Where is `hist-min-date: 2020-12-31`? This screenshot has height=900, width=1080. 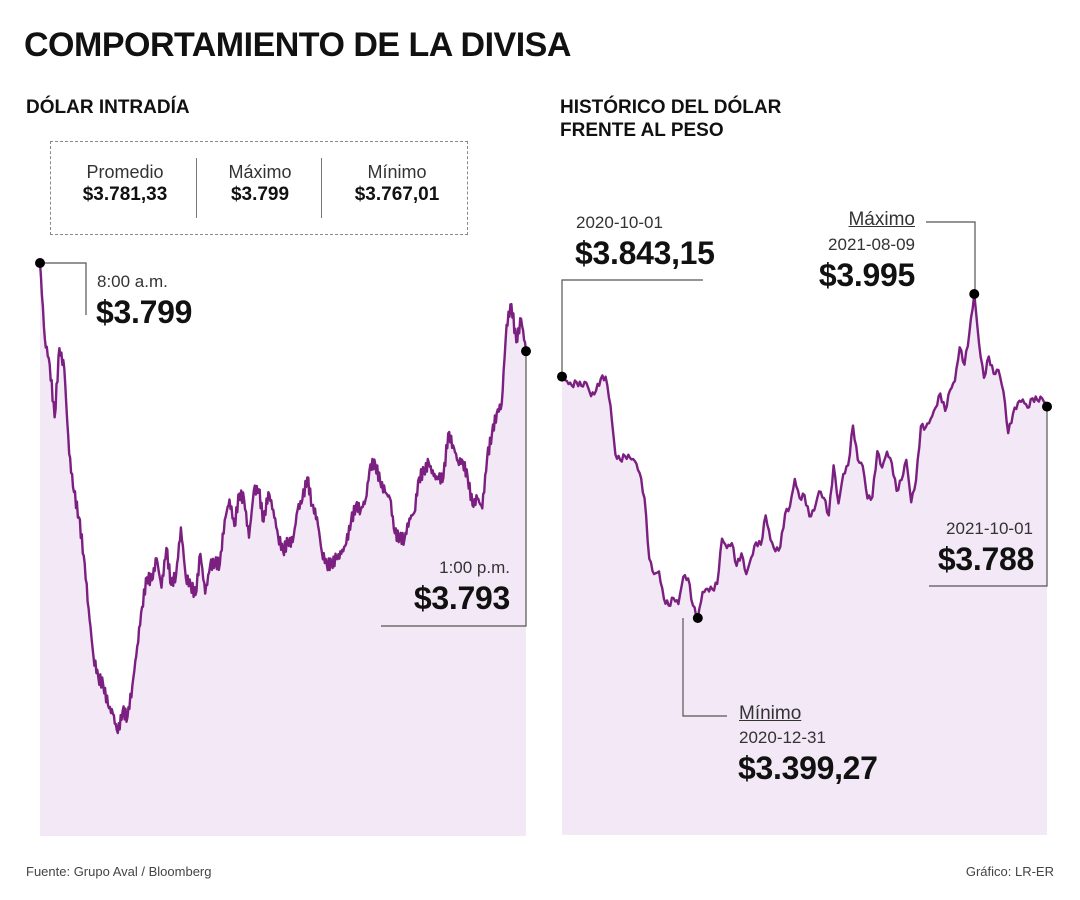 hist-min-date: 2020-12-31 is located at coordinates (782, 737).